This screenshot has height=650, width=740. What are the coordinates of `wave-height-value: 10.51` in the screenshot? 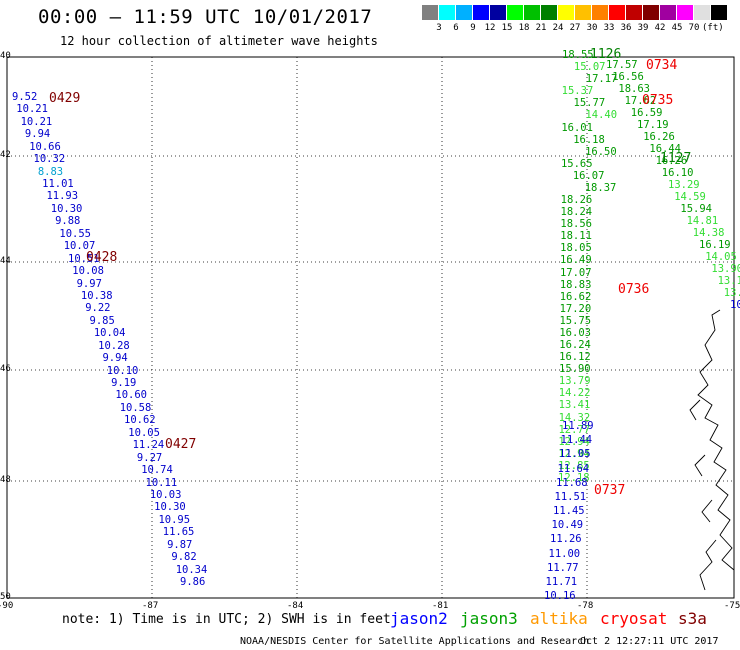 It's located at (84, 258).